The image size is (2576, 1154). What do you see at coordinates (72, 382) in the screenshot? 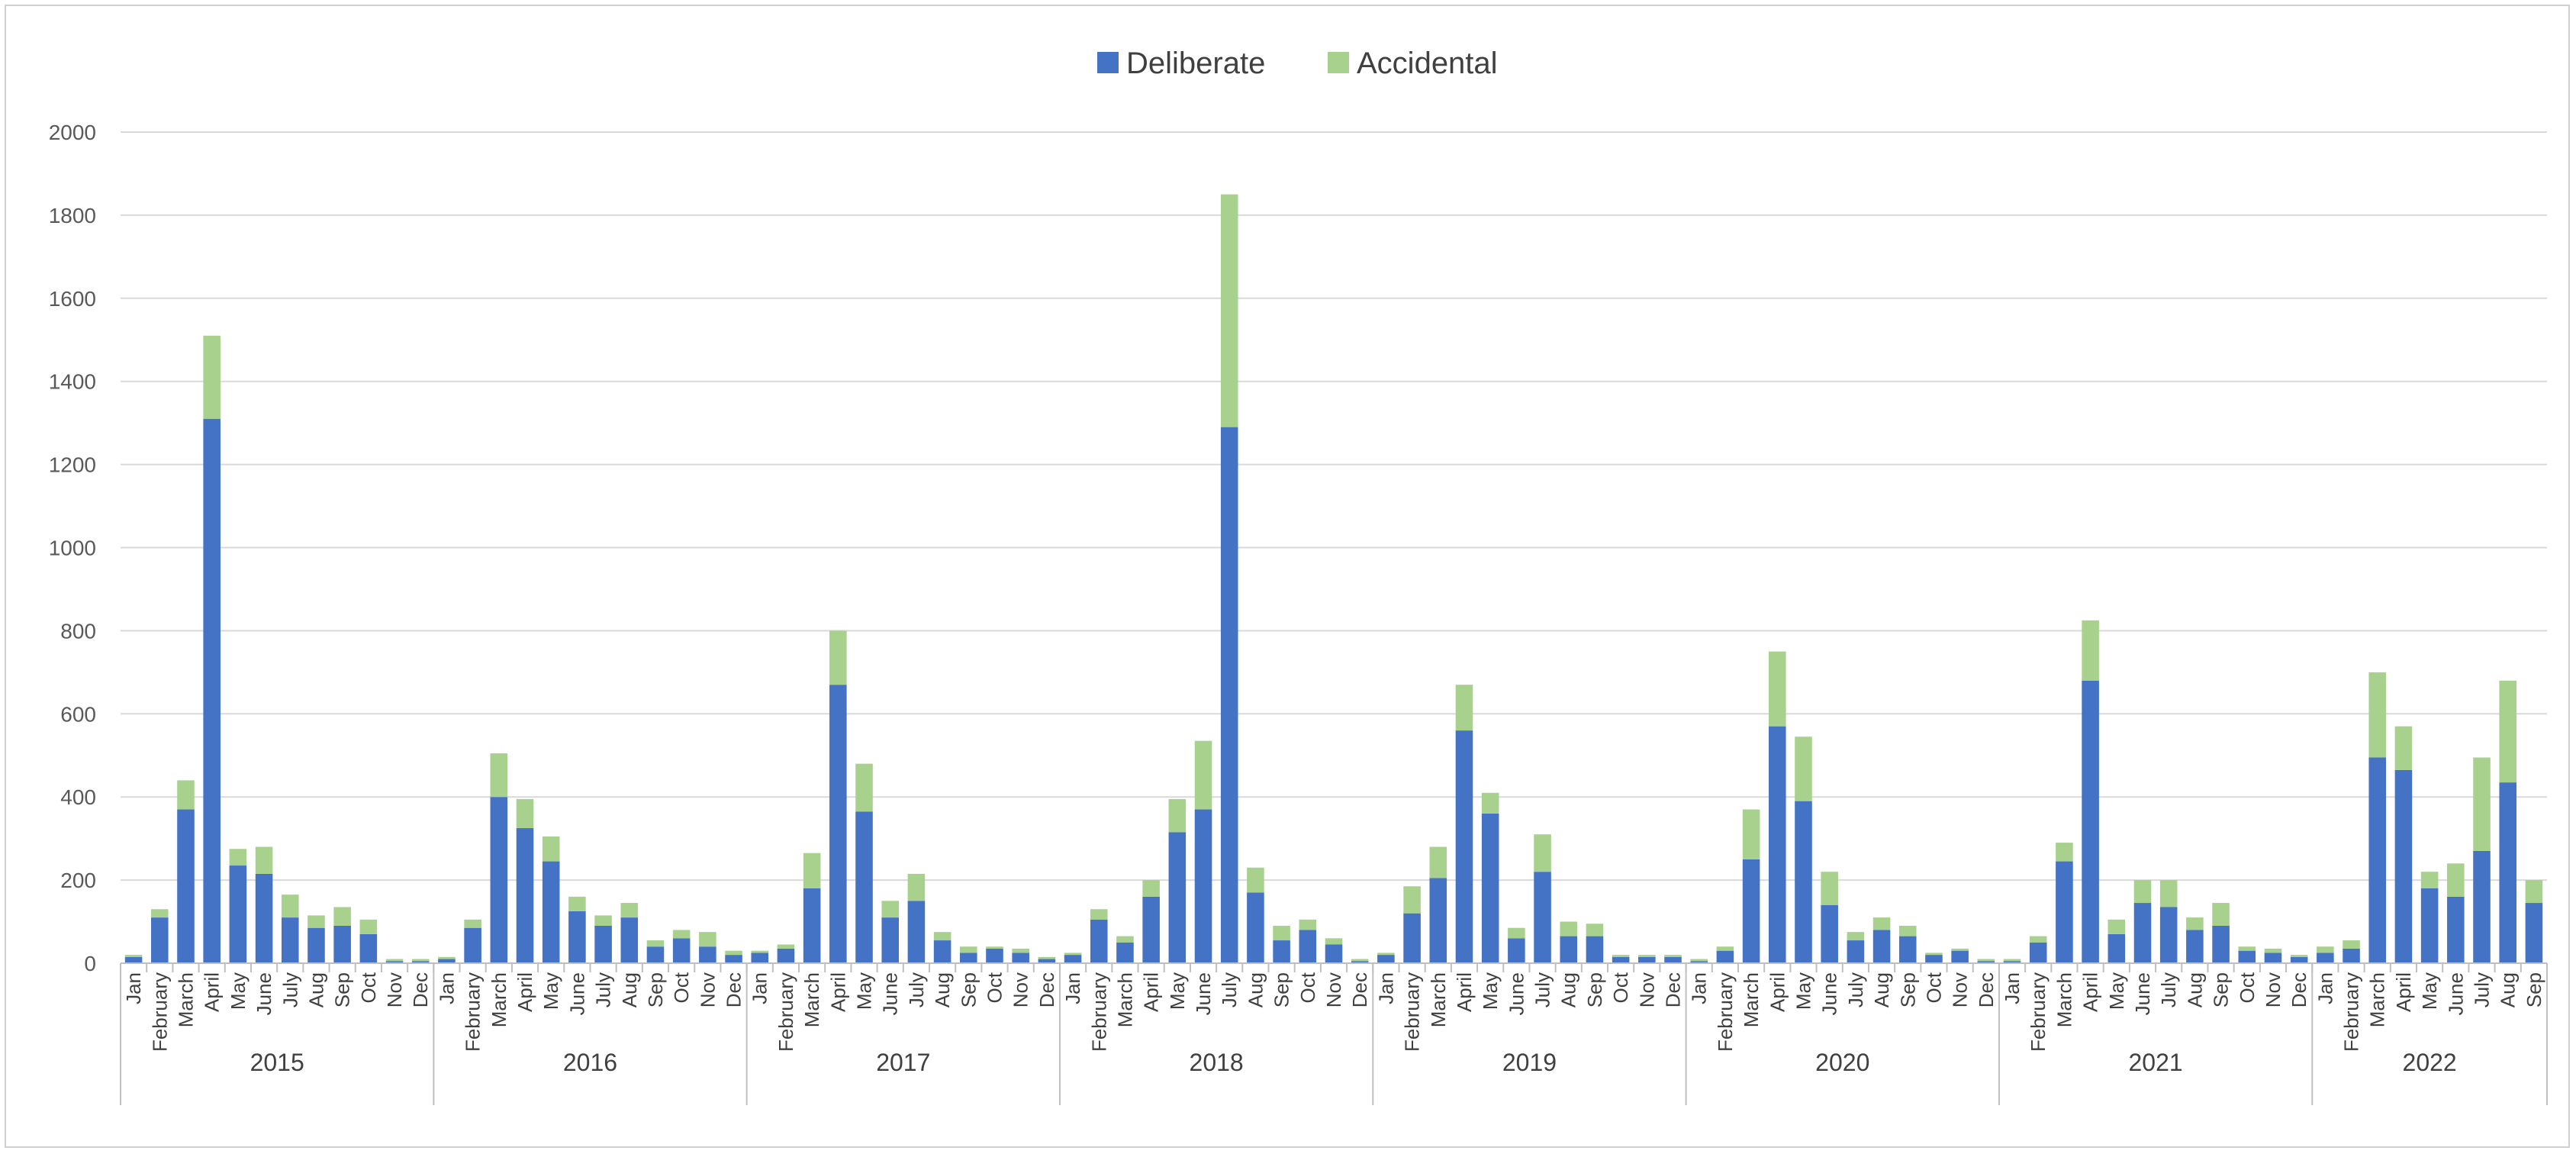
I see `y-tick-label: 1400` at bounding box center [72, 382].